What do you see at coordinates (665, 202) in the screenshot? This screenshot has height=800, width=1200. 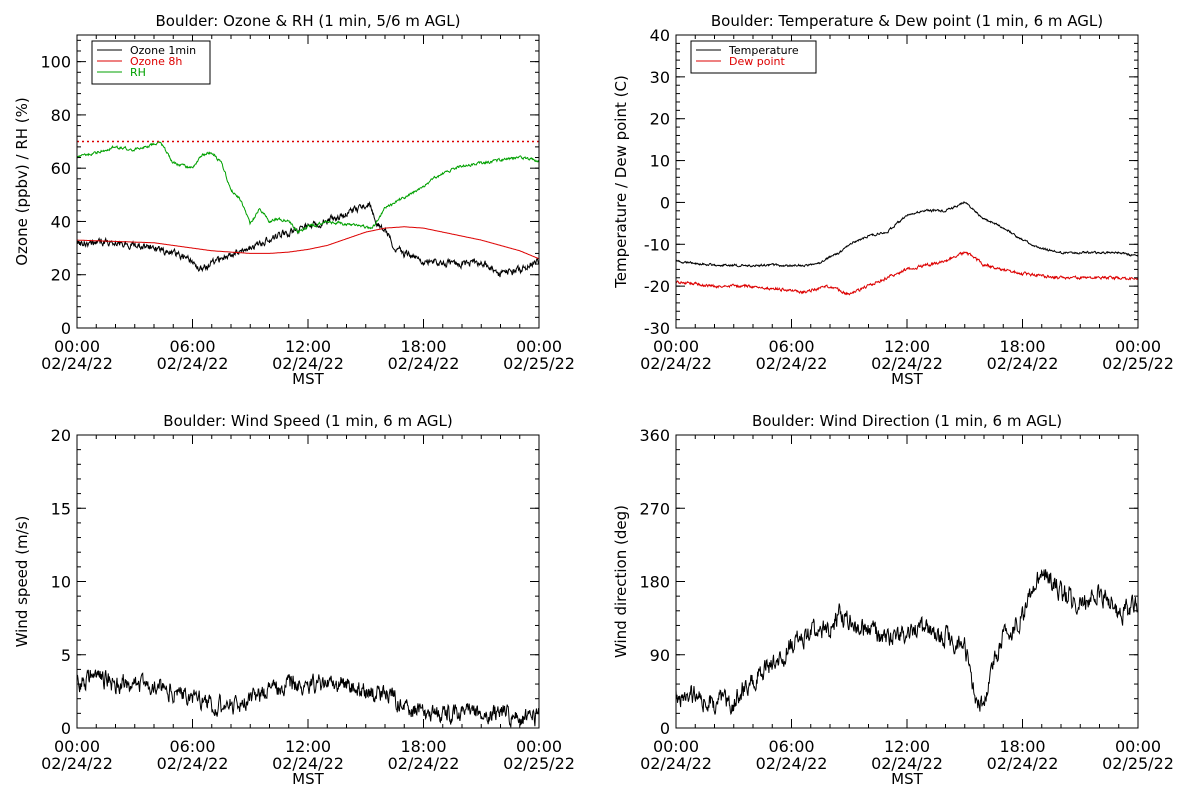 I see `chart-1-ytick-label-3: 0` at bounding box center [665, 202].